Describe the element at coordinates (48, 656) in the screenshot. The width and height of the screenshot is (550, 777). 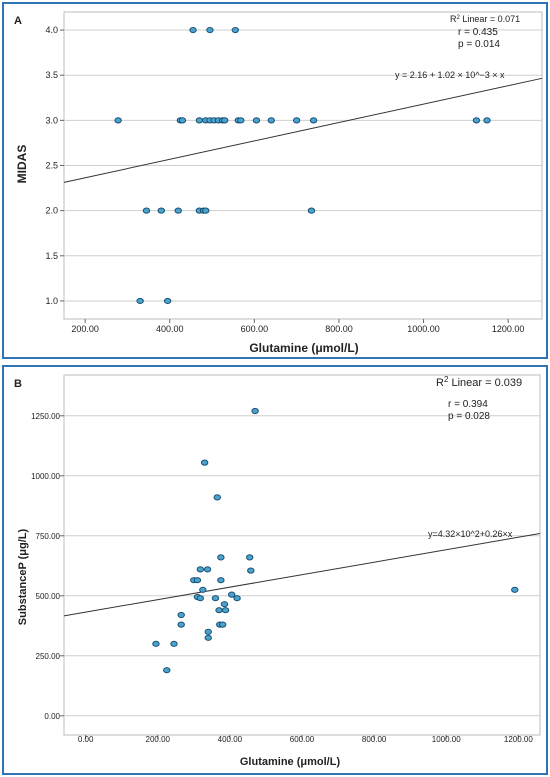
I see `y-tick-label: 250.00` at that location.